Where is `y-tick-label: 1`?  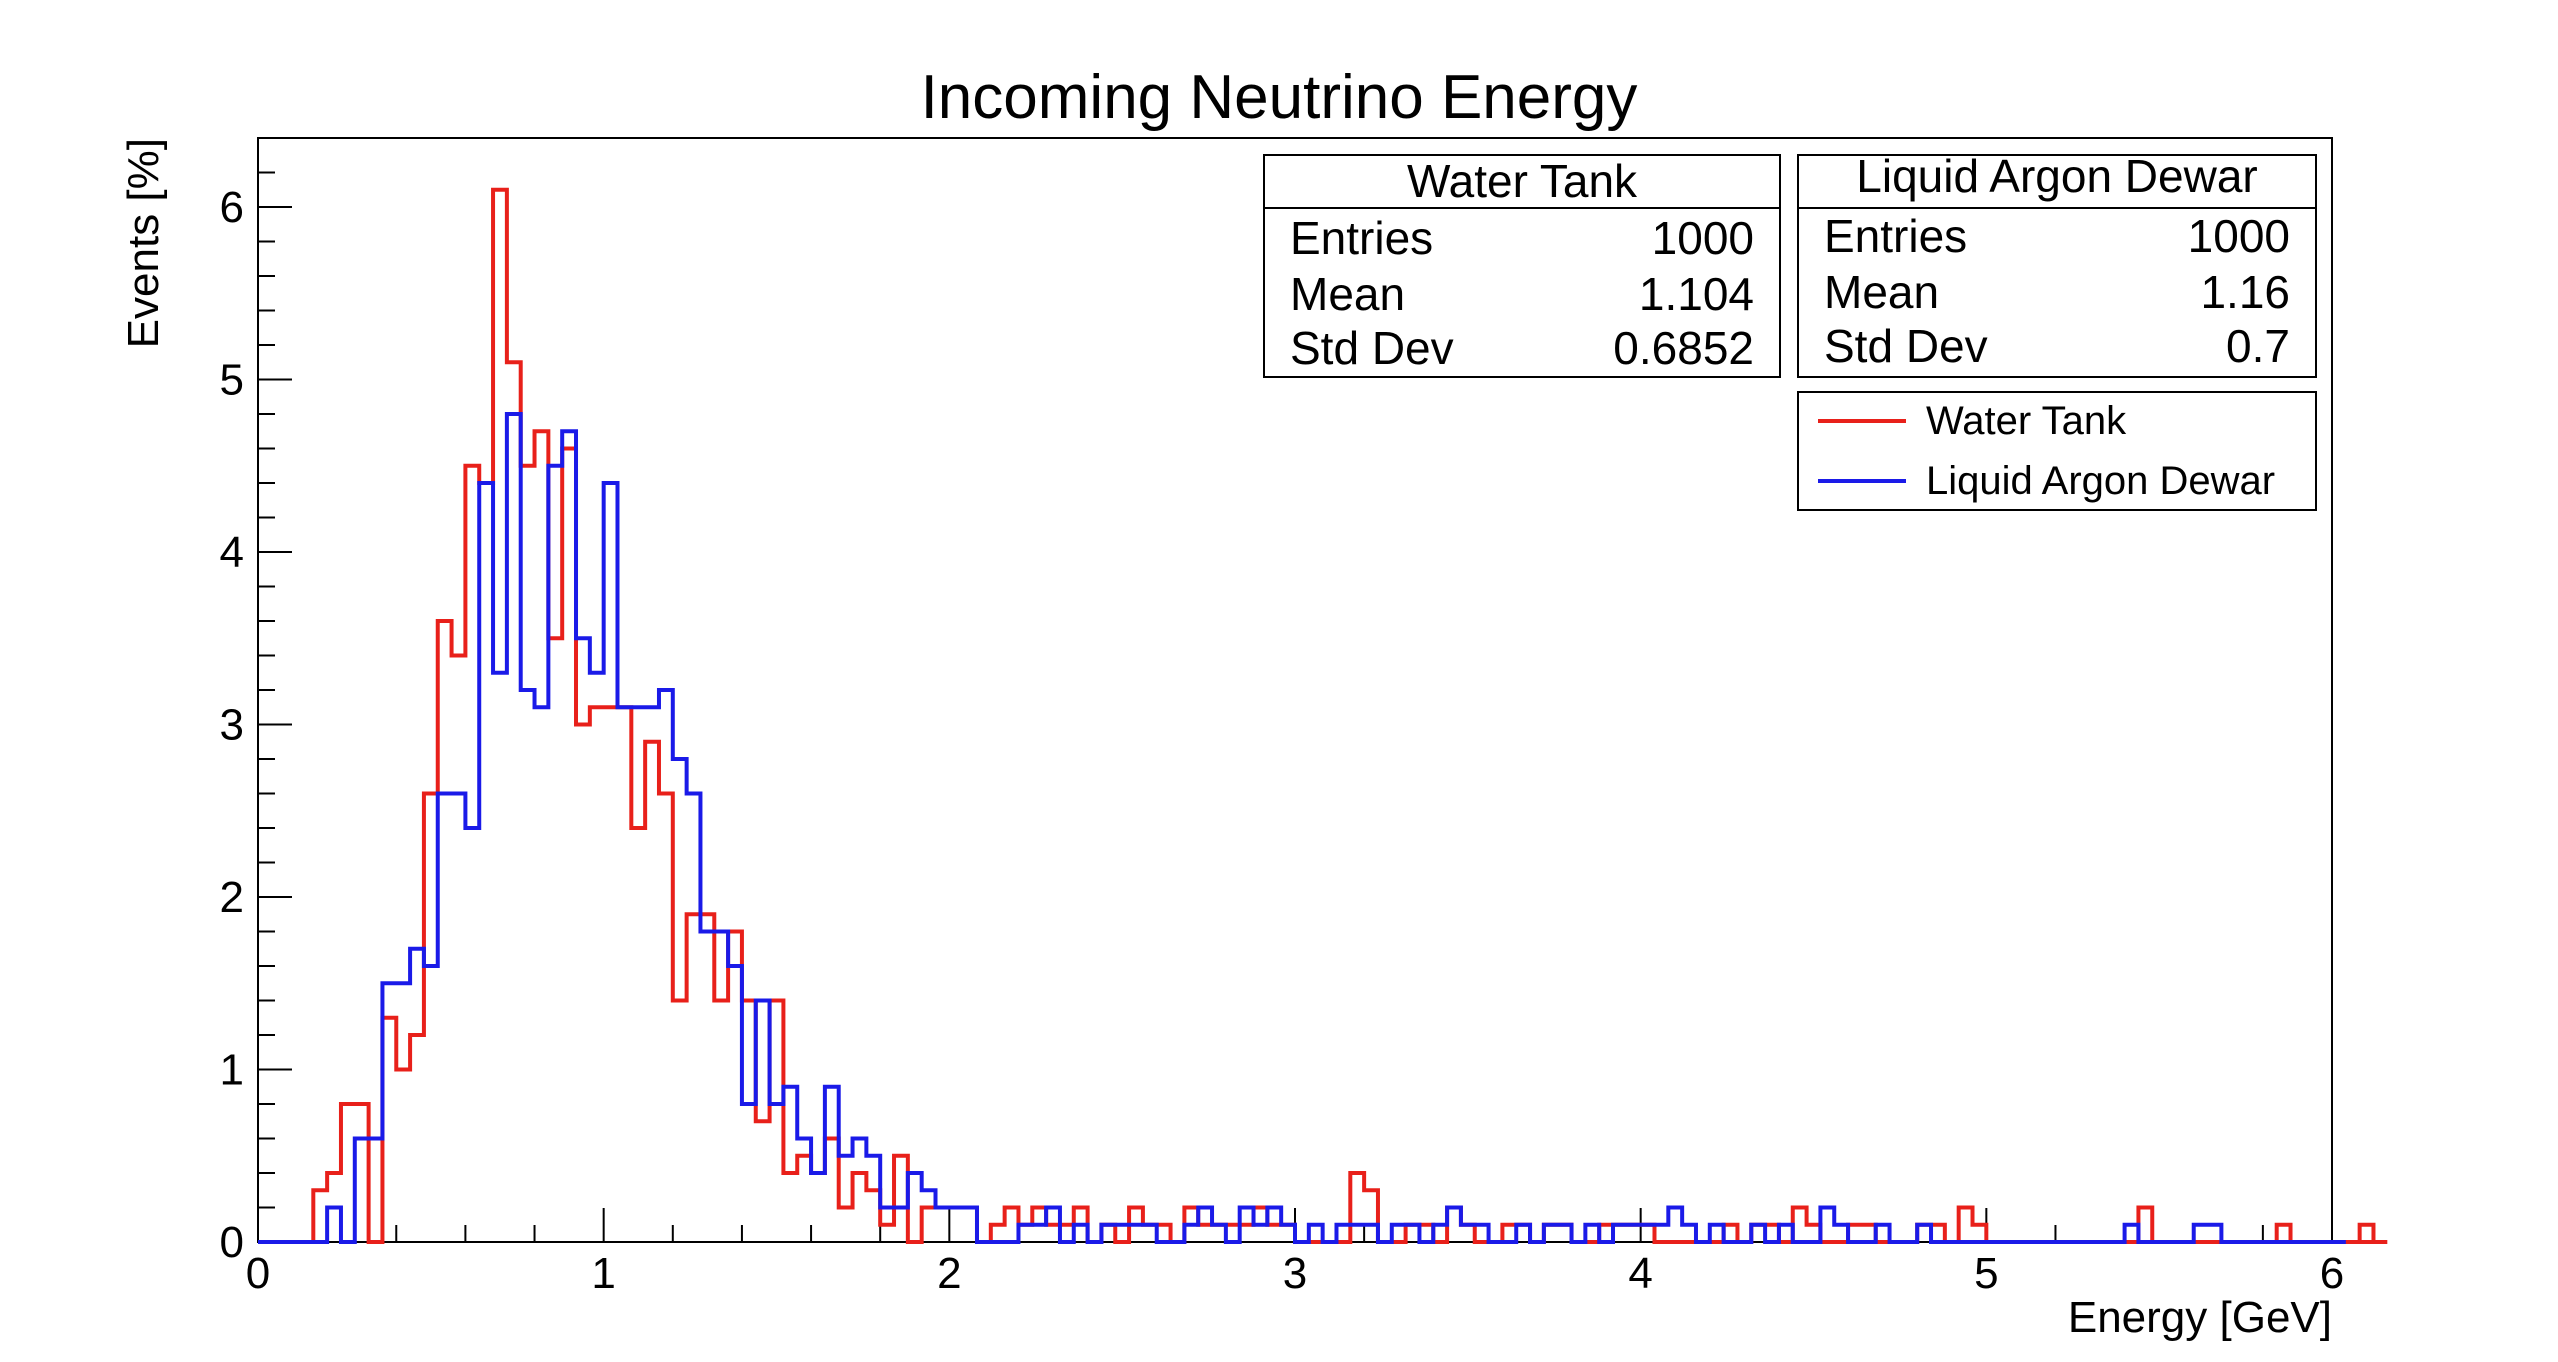
y-tick-label: 1 is located at coordinates (232, 1070).